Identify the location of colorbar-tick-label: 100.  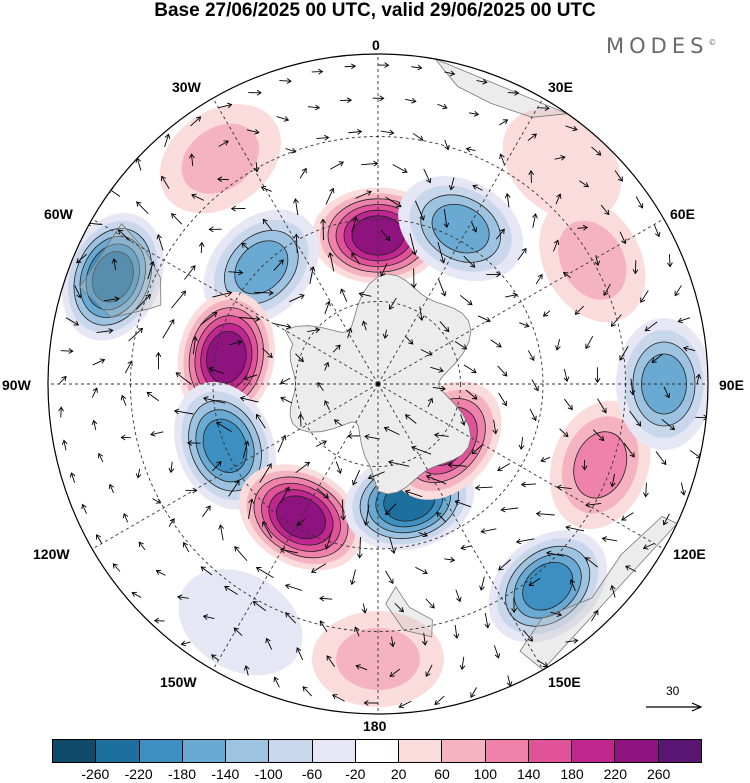
(485, 774).